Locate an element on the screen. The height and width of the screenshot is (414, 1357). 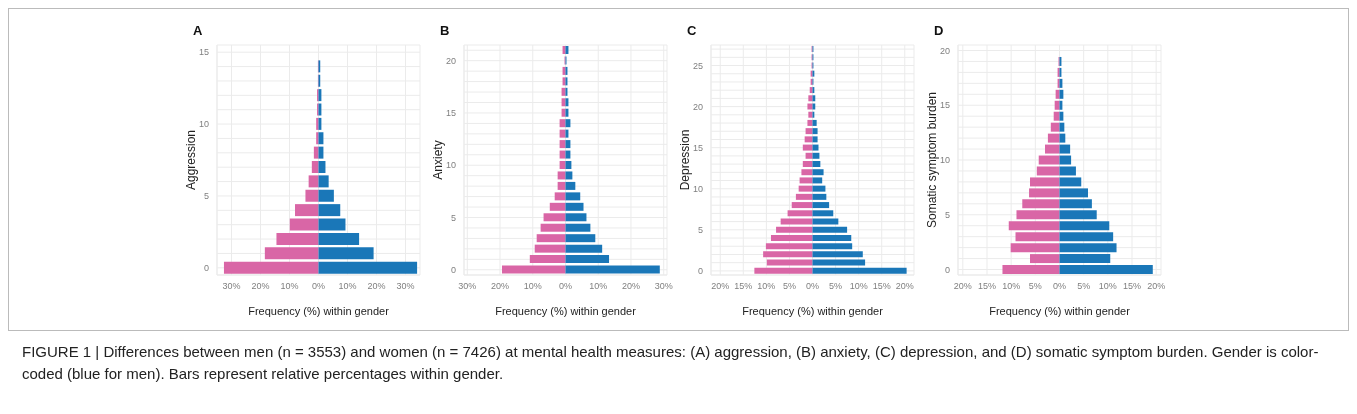
y-axis-title: Depression is located at coordinates (685, 160).